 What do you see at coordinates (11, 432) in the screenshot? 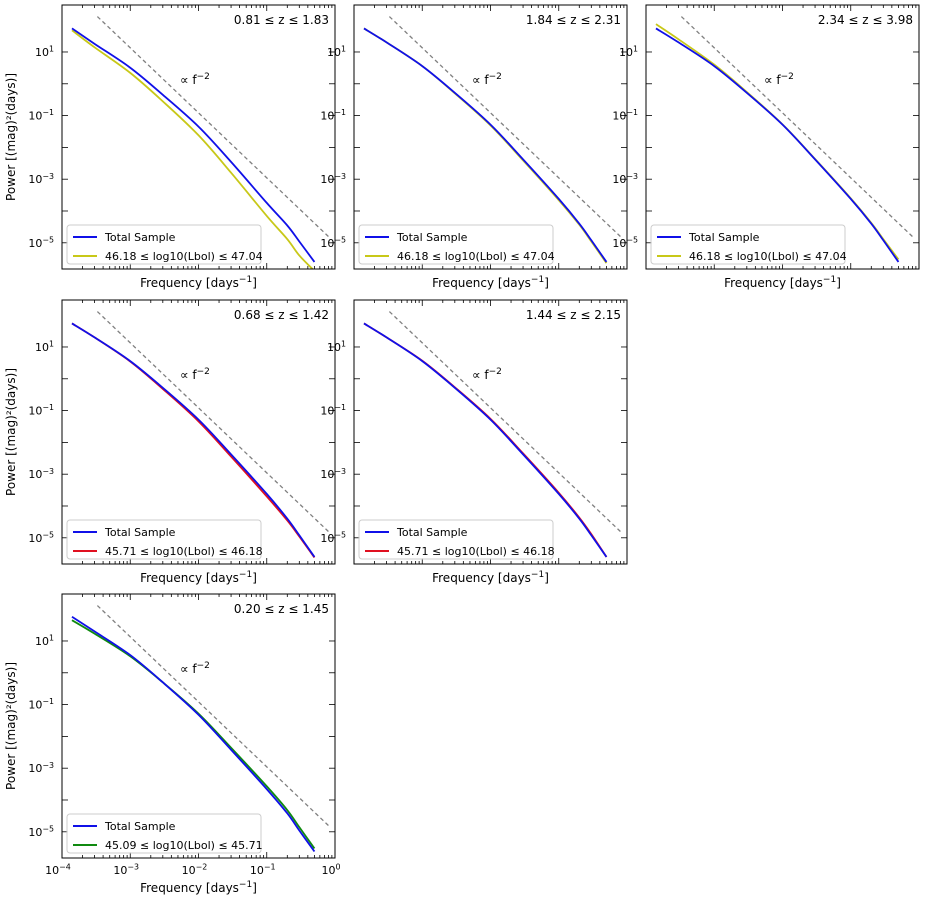
I see `y-axis-label: Power [(mag)²(days)]` at bounding box center [11, 432].